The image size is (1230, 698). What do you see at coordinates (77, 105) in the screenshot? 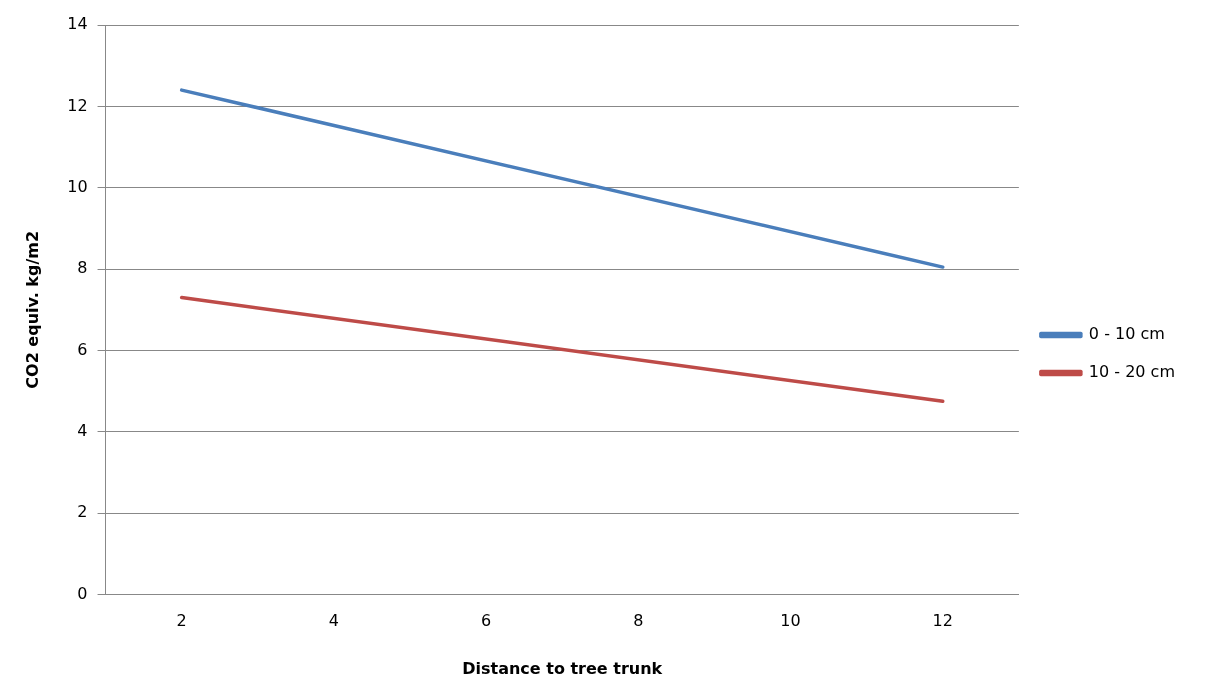
I see `y-tick-label: 12` at bounding box center [77, 105].